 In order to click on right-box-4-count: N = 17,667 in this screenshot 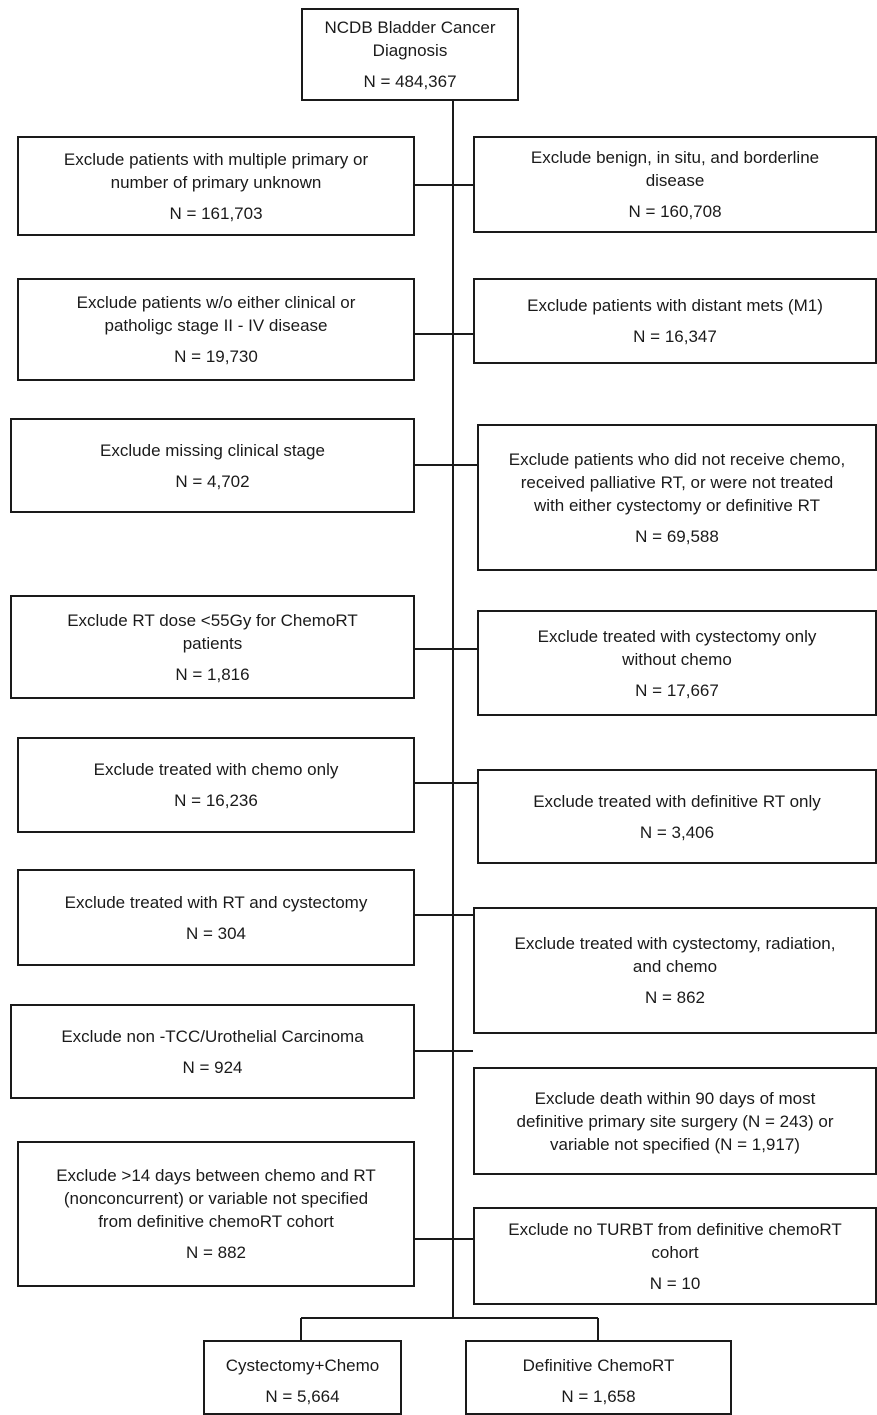, I will do `click(677, 690)`.